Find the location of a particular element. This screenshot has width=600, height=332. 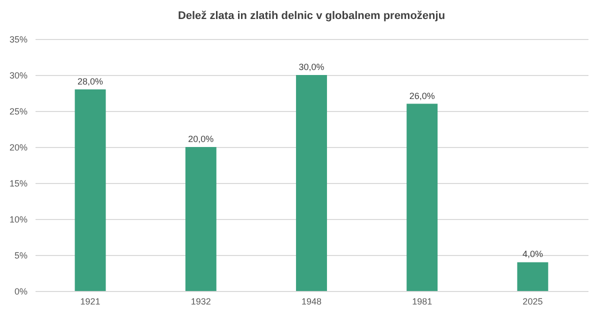

x-tick-label: 2025 is located at coordinates (532, 301).